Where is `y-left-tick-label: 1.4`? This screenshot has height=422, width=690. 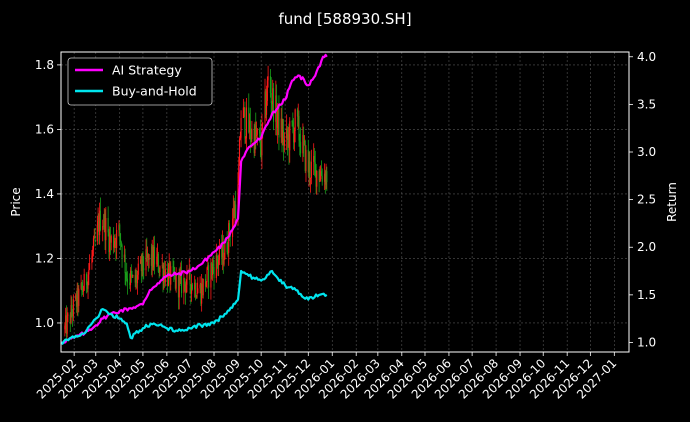 y-left-tick-label: 1.4 is located at coordinates (44, 194).